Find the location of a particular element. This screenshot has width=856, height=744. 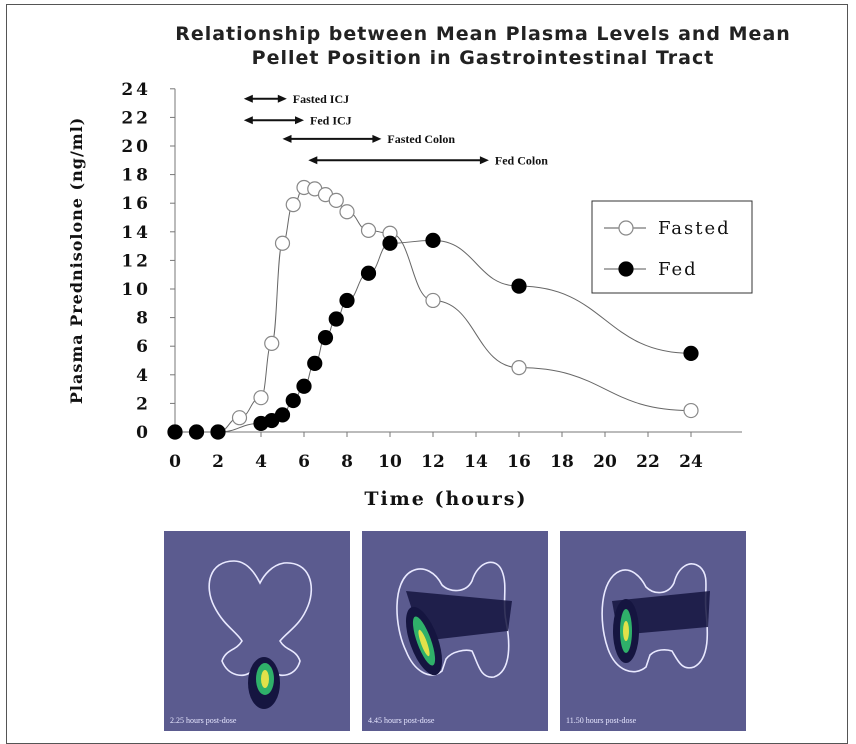

y-tick-label: 2 is located at coordinates (143, 404).